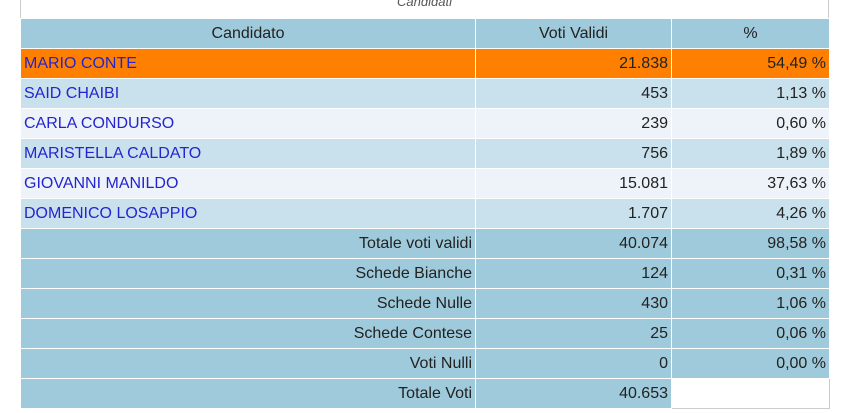 The width and height of the screenshot is (849, 413). Describe the element at coordinates (248, 273) in the screenshot. I see `total-label: Schede Bianche` at that location.